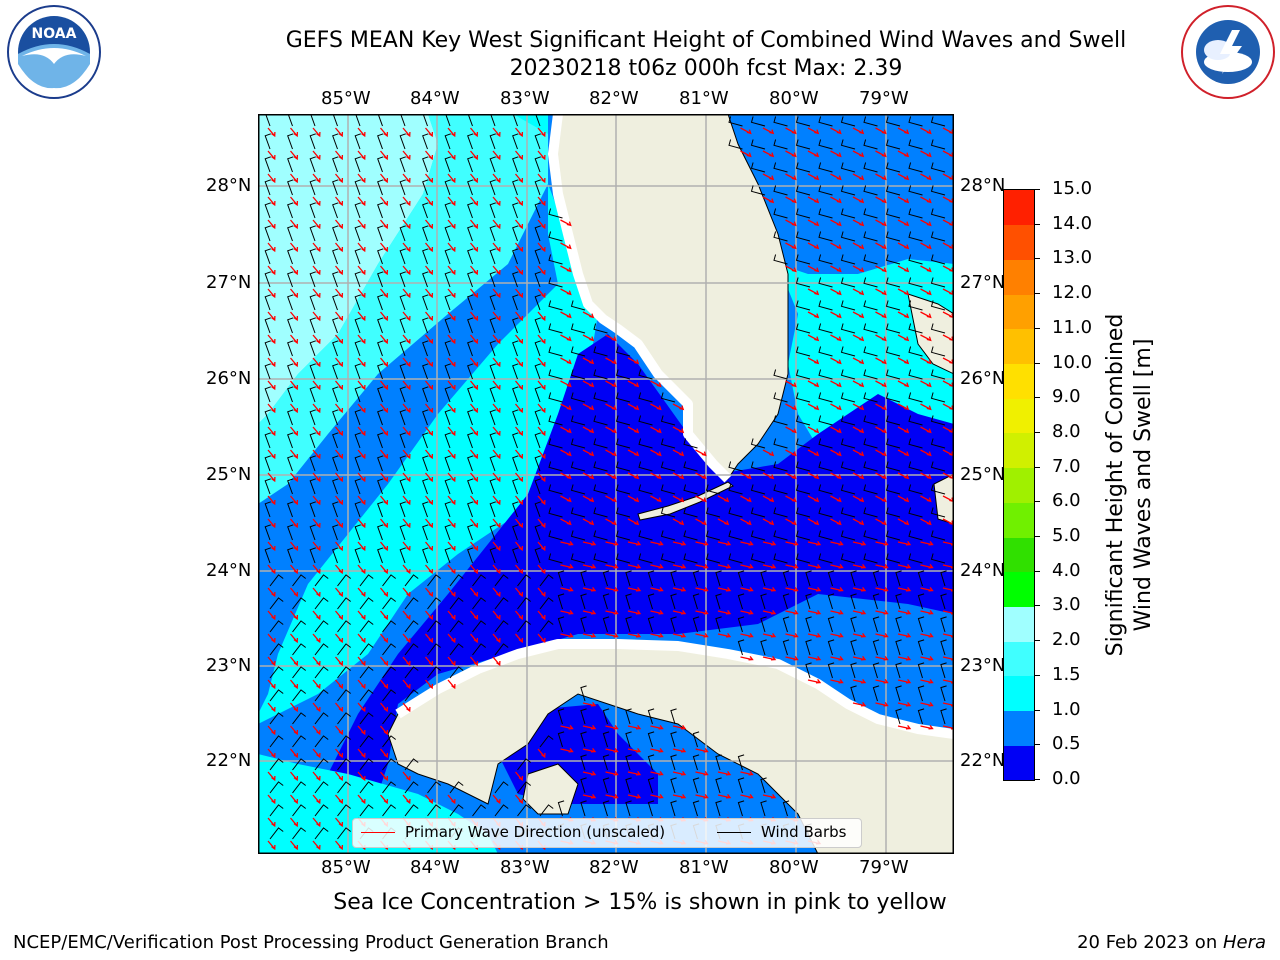 The width and height of the screenshot is (1280, 960). What do you see at coordinates (1072, 327) in the screenshot?
I see `colorbar-tick-label: 11.0` at bounding box center [1072, 327].